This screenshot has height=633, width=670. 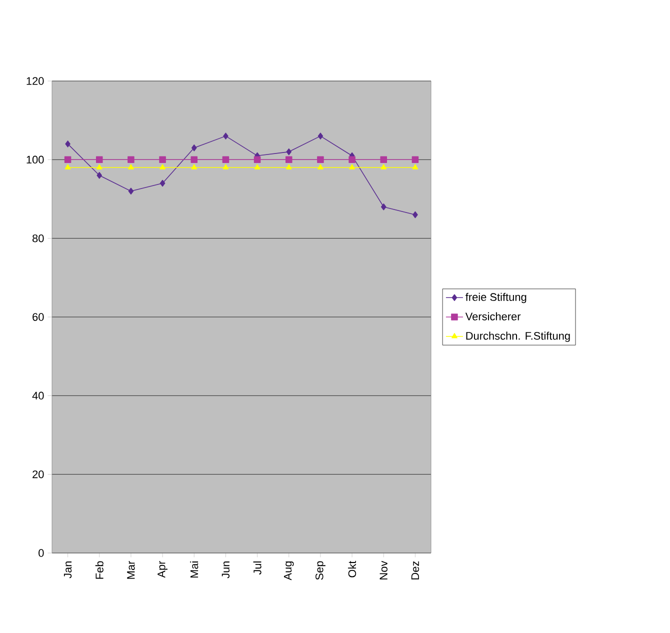 What do you see at coordinates (38, 317) in the screenshot?
I see `y-tick-label: 60` at bounding box center [38, 317].